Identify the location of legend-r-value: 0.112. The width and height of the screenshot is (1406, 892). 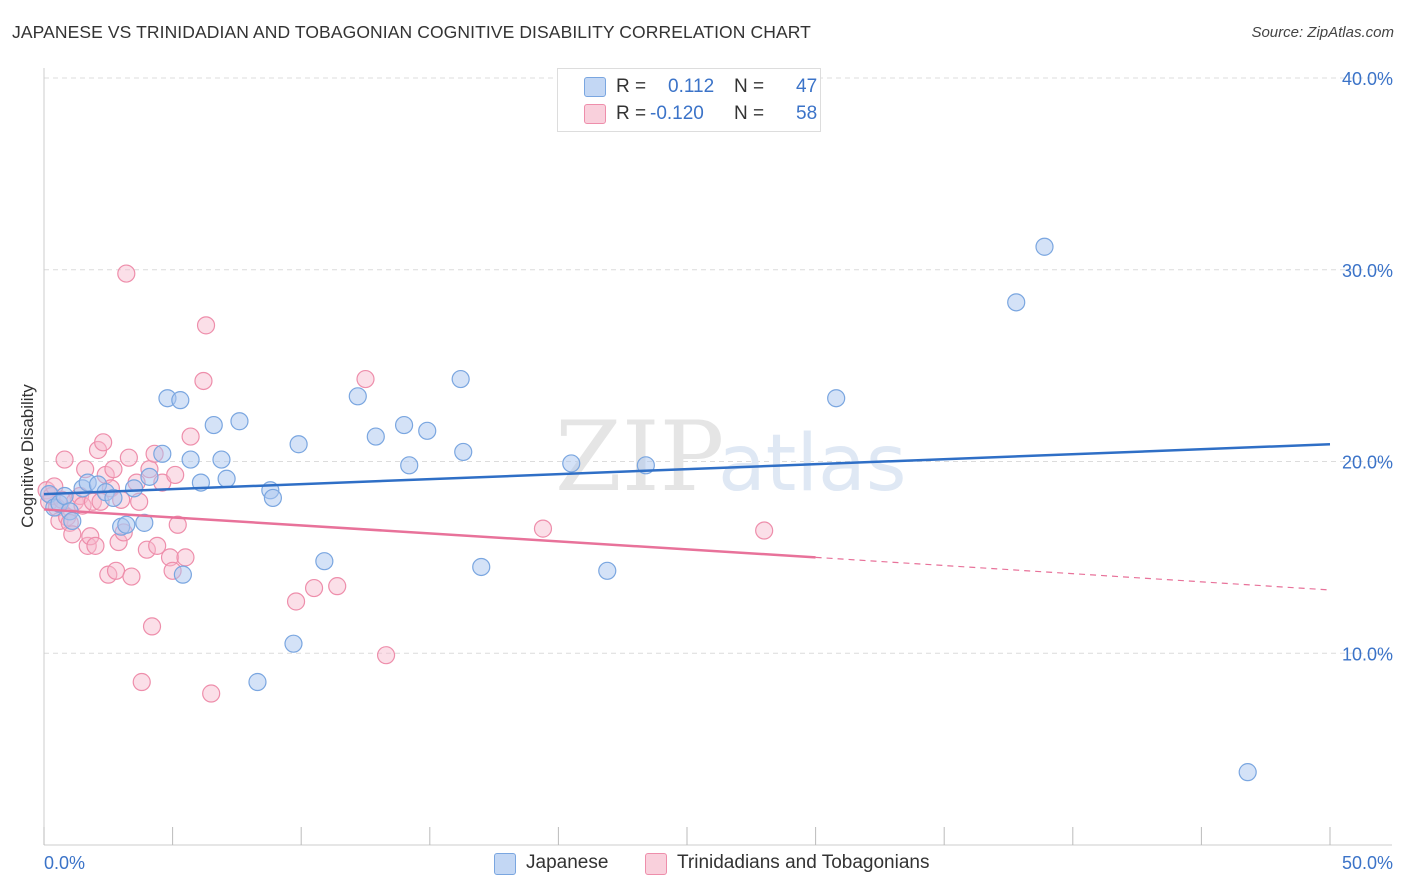
(691, 86).